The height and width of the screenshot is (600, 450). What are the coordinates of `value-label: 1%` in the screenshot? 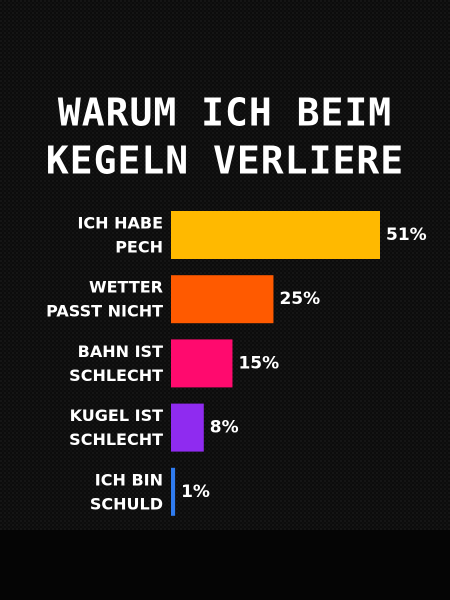 It's located at (195, 492).